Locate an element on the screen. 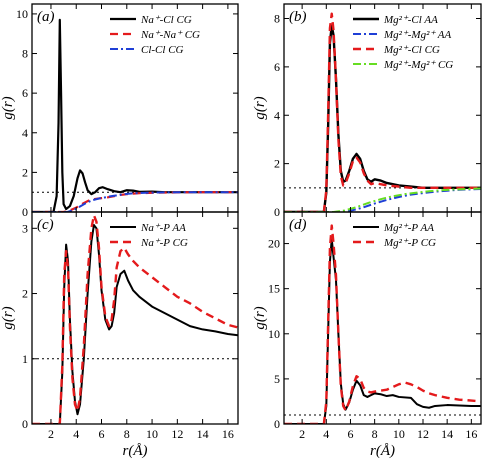  y-tick-label: 5 is located at coordinates (277, 379).